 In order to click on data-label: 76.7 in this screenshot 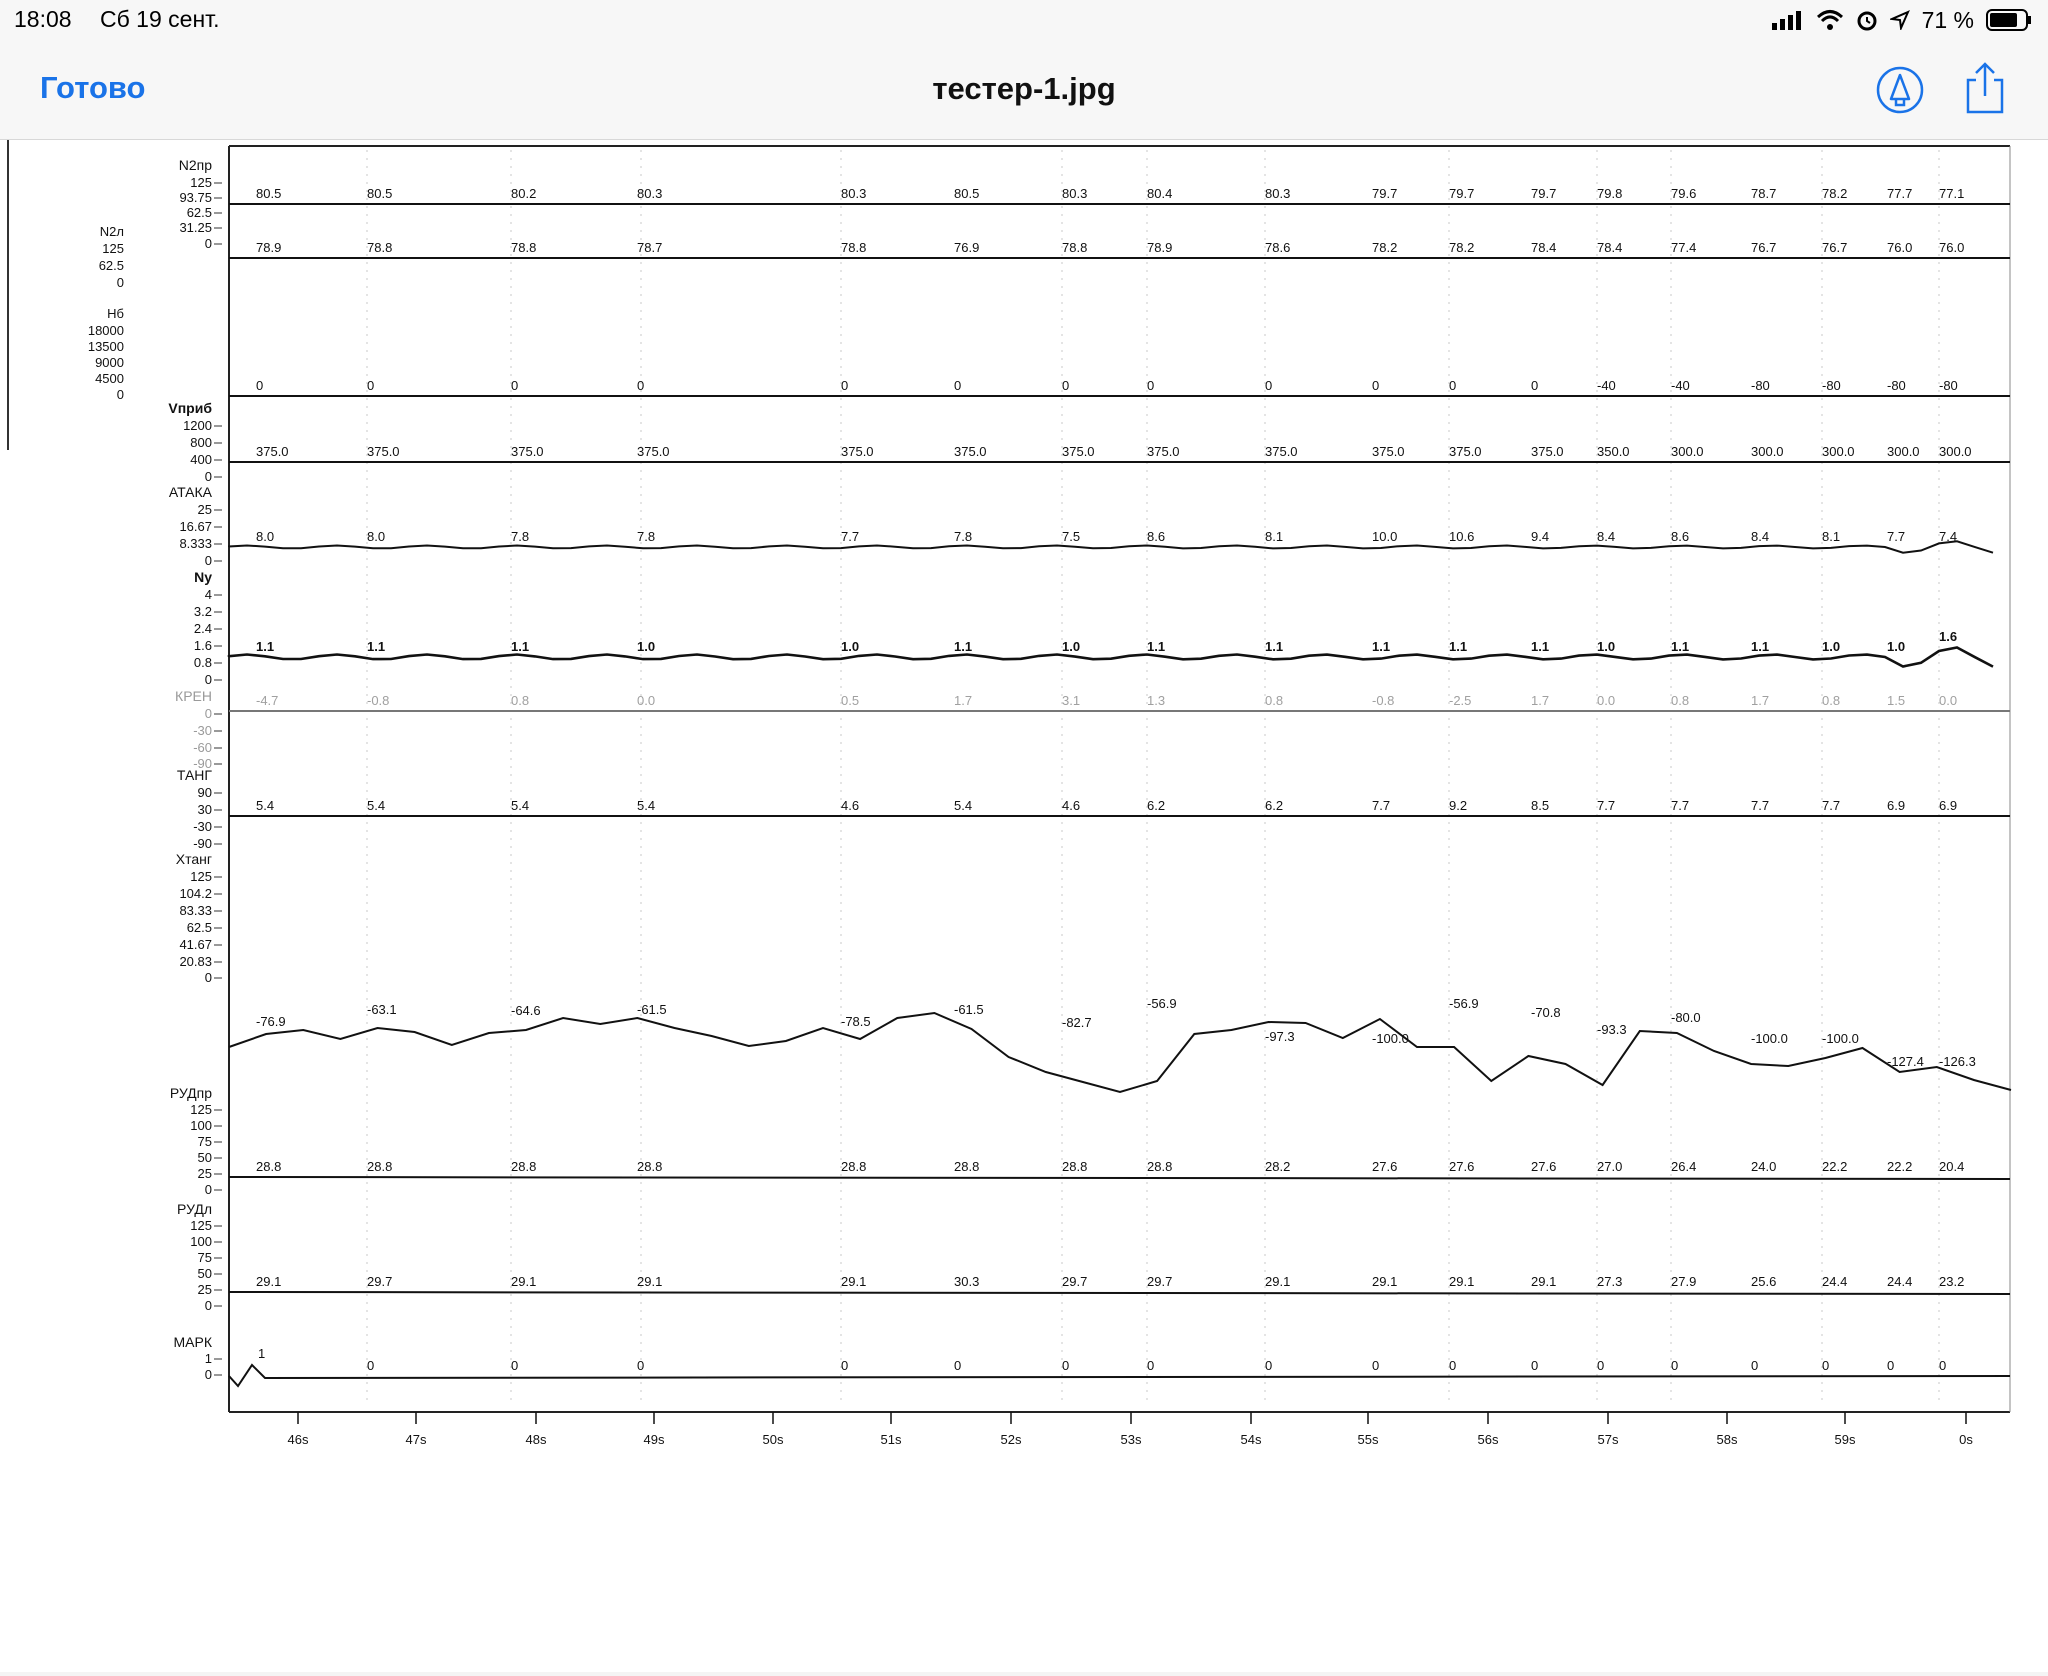, I will do `click(1763, 247)`.